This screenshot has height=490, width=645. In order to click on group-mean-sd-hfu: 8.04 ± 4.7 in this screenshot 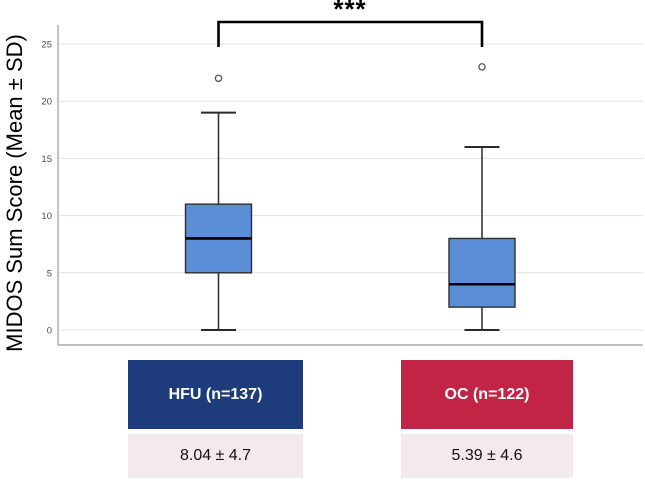, I will do `click(215, 456)`.